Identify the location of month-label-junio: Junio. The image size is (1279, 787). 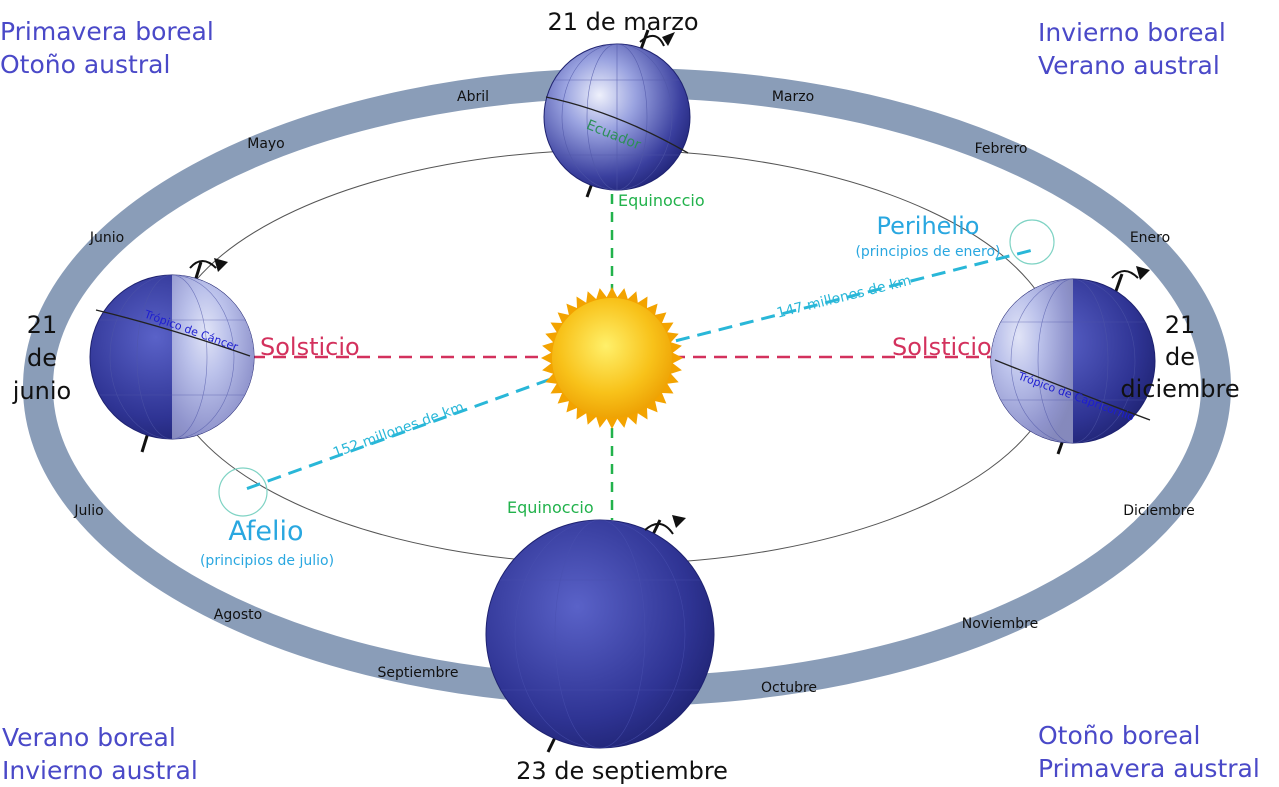
(106, 238).